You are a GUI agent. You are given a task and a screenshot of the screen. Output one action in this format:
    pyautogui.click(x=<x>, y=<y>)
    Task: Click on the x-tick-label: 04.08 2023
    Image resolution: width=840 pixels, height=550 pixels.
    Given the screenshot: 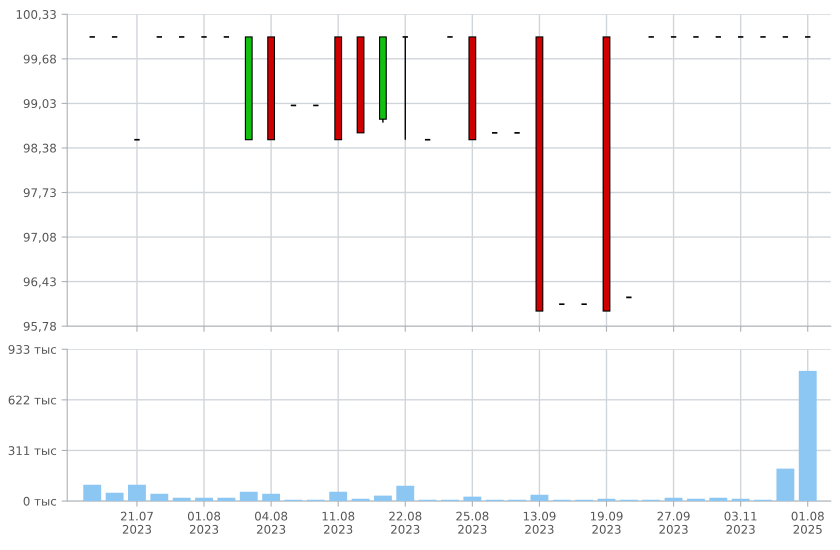 What is the action you would take?
    pyautogui.click(x=271, y=523)
    